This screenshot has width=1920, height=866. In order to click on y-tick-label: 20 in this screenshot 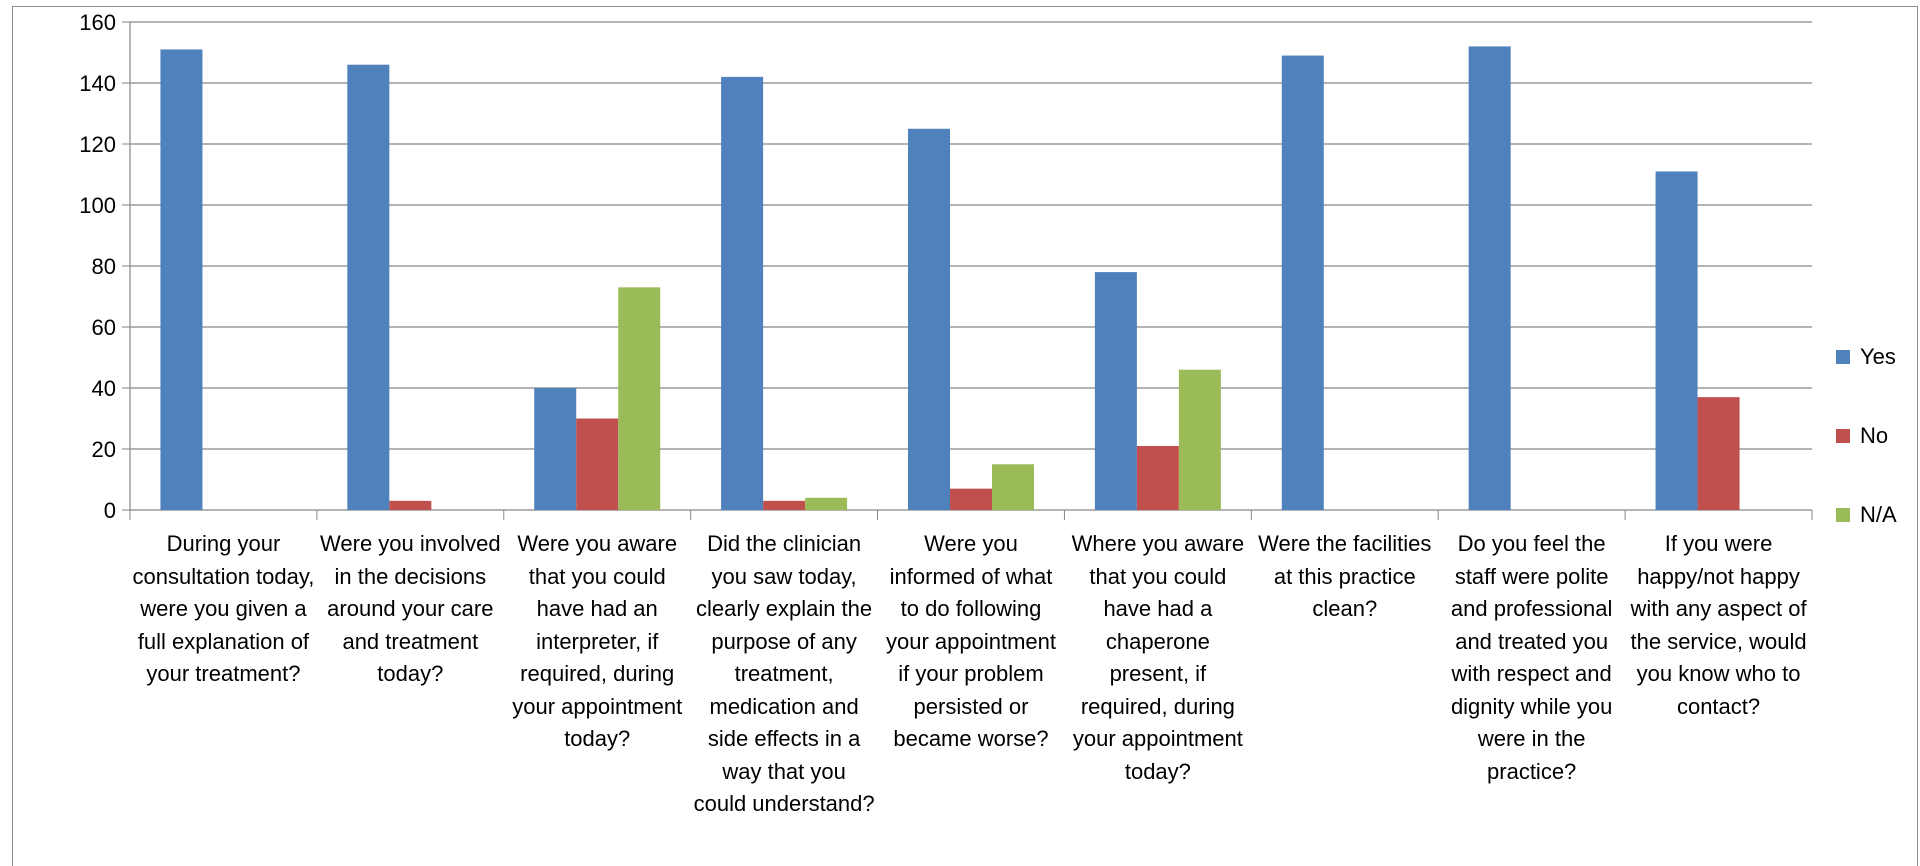, I will do `click(104, 449)`.